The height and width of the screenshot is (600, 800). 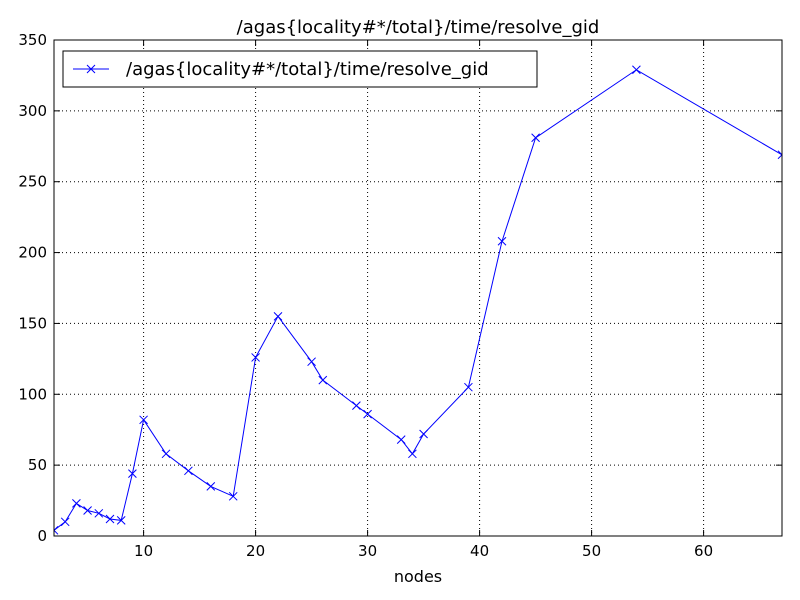 What do you see at coordinates (418, 576) in the screenshot?
I see `x-axis-label: nodes` at bounding box center [418, 576].